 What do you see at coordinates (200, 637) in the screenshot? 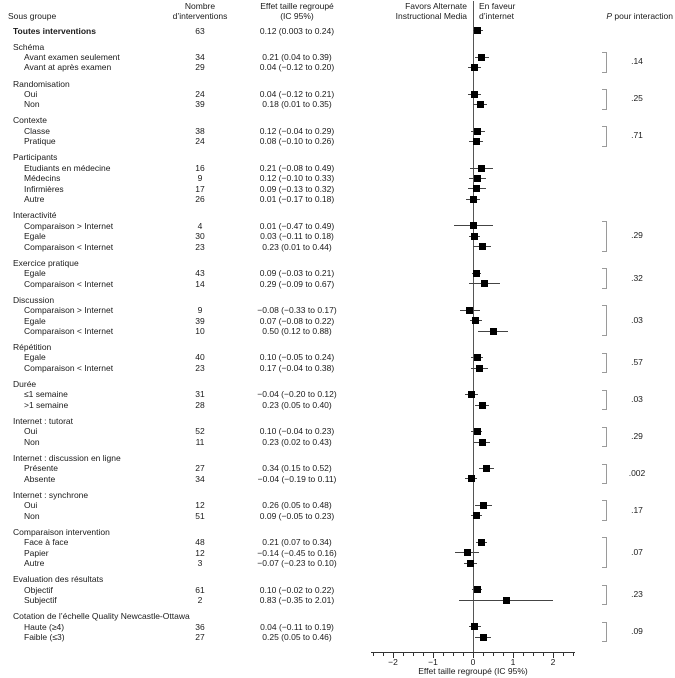
I see `n-interventions-value: 27` at bounding box center [200, 637].